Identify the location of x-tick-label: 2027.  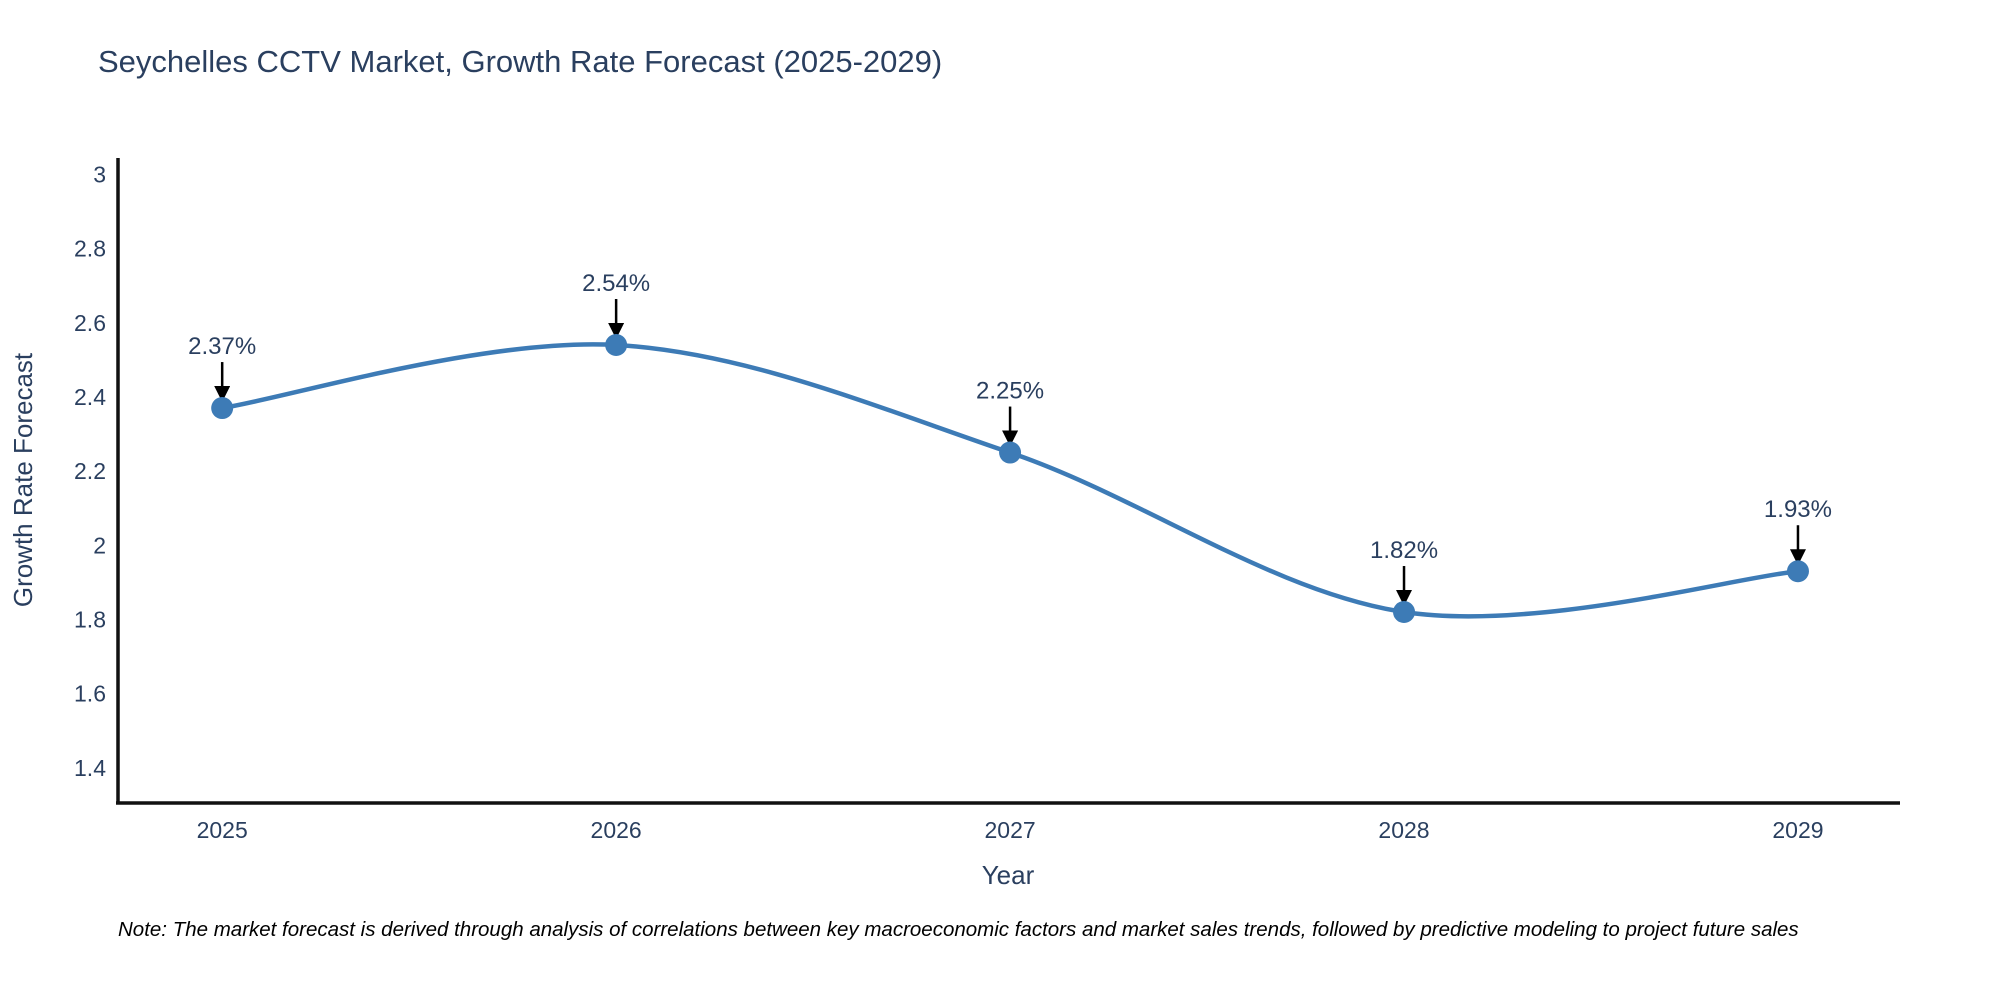
(1009, 830).